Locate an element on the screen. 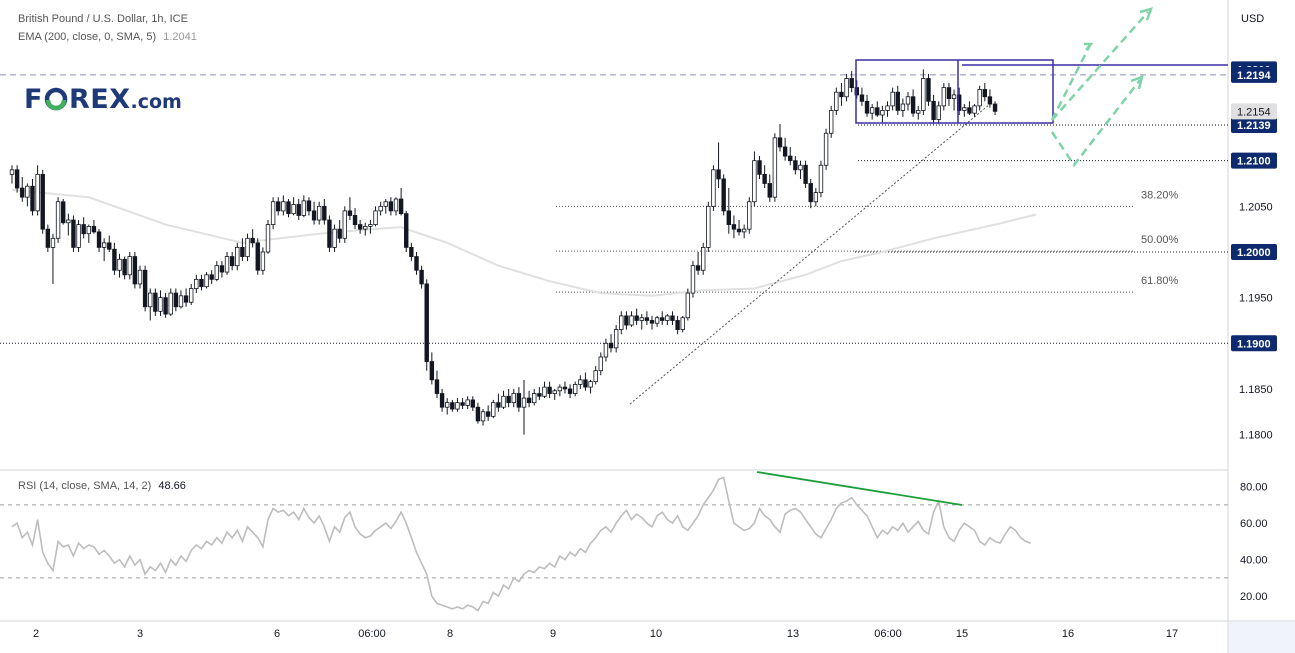  time-axis: 2 3 6 06:00 8 9 10 13 06:00 15 16 17 is located at coordinates (605, 634).